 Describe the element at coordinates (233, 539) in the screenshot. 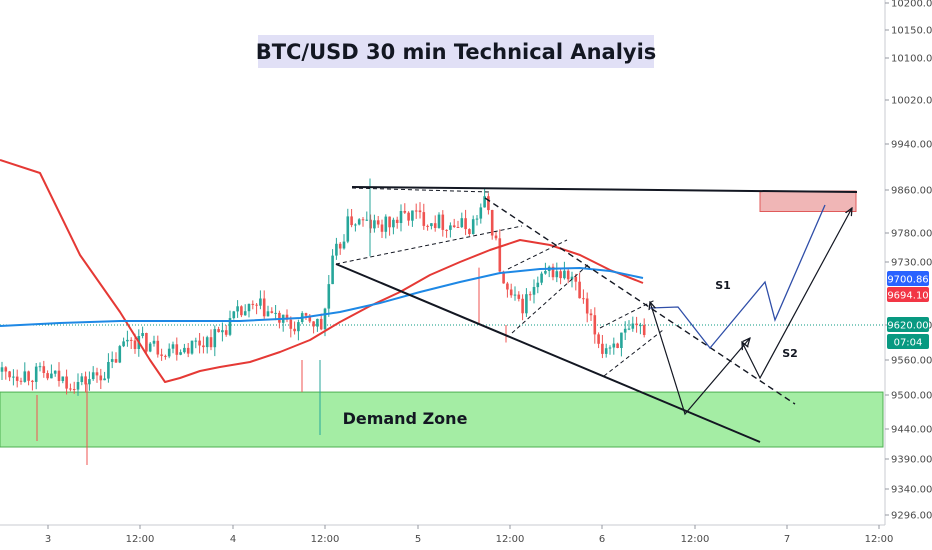

I see `time-tick-label-2: 4` at that location.